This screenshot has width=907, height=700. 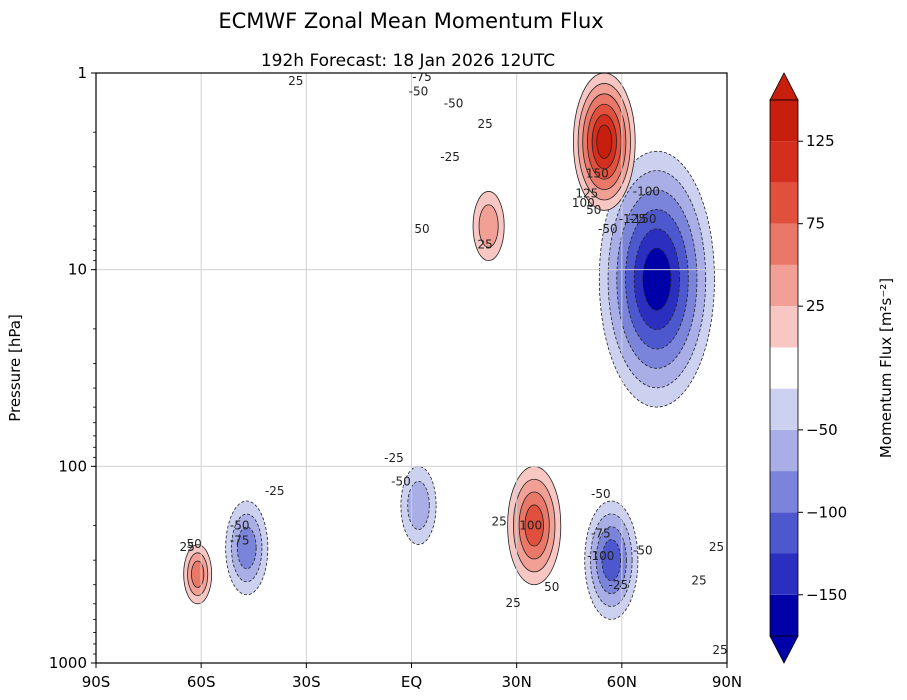 I want to click on colorbar-tick-label-75: 75, so click(x=815, y=224).